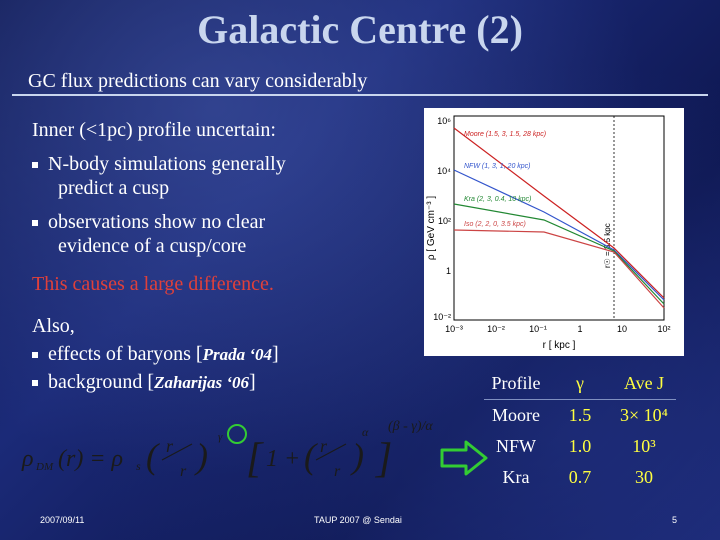  I want to click on formula-rs-denominator-2: r, so click(337, 471).